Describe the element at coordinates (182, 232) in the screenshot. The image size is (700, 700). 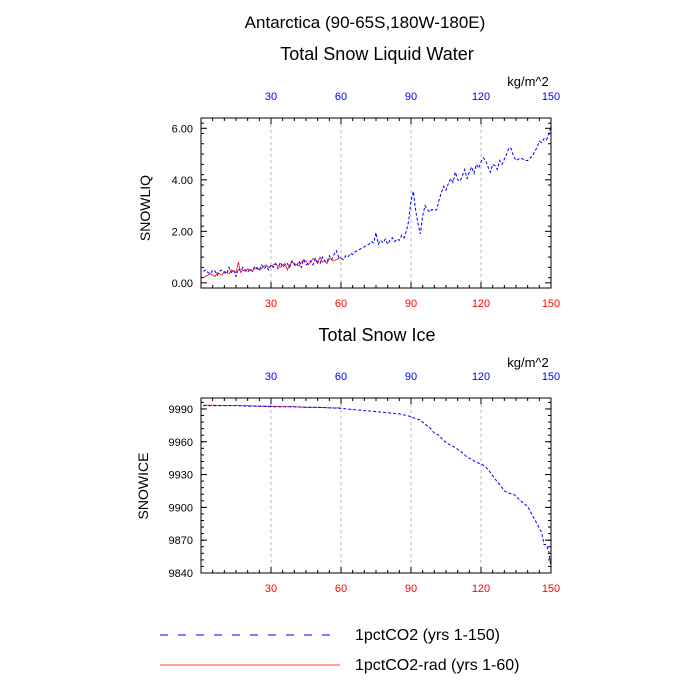
I see `y-tick-label-snowliq: 2.00` at that location.